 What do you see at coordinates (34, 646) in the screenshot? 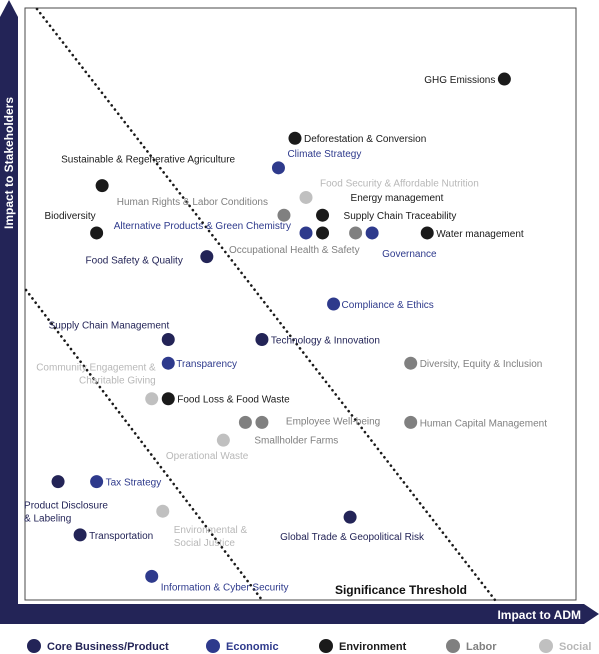
I see `legend-marker-core` at bounding box center [34, 646].